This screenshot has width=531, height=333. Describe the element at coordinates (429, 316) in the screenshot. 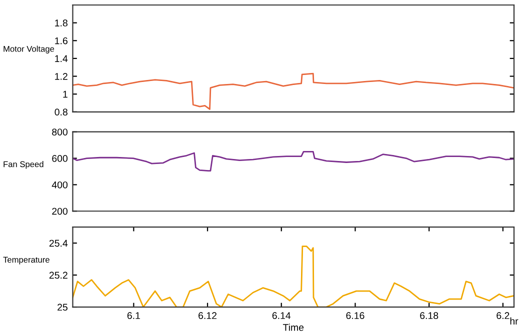

I see `x-tick-label: 6.18` at that location.